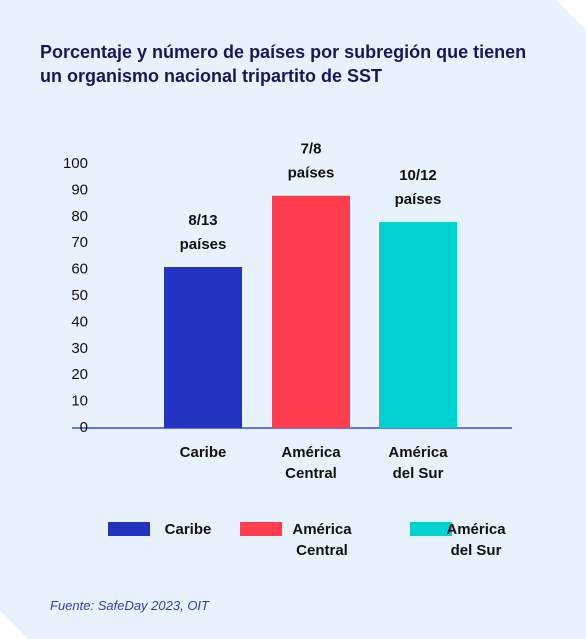 The image size is (586, 639). I want to click on y-tick-label: 90, so click(79, 189).